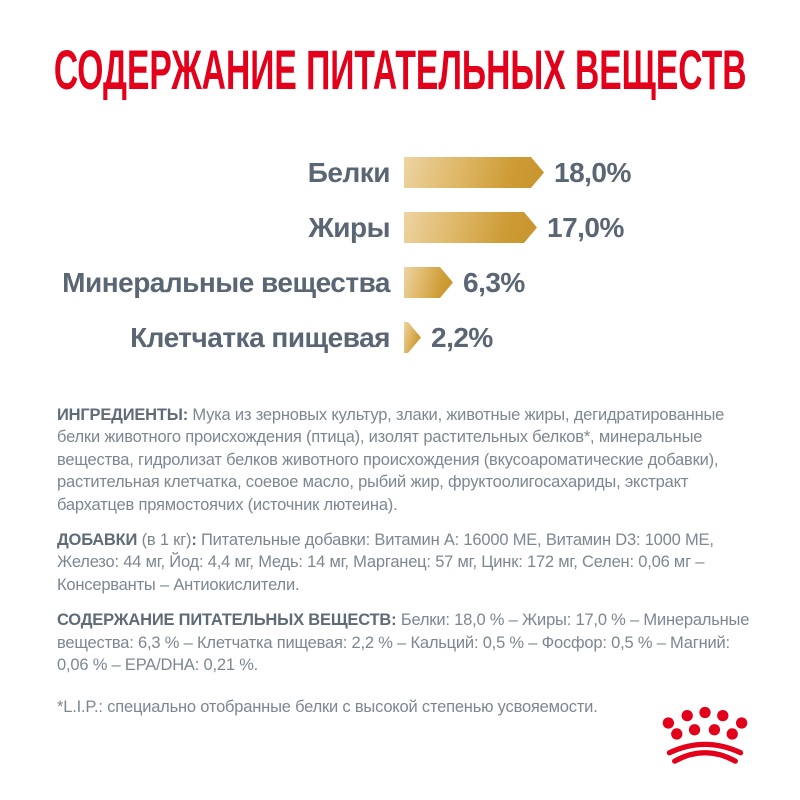 This screenshot has height=800, width=800. What do you see at coordinates (349, 172) in the screenshot?
I see `chart-category-label: Белки` at bounding box center [349, 172].